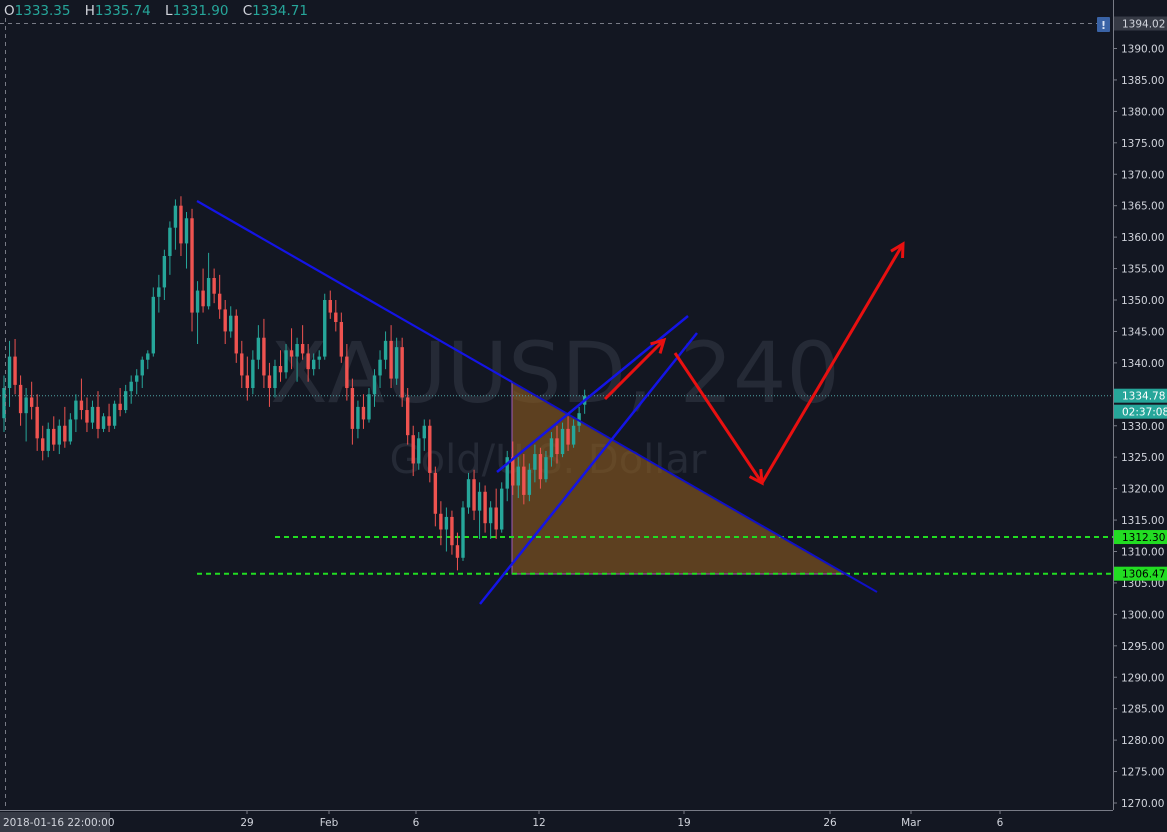 The image size is (1167, 832). Describe the element at coordinates (416, 823) in the screenshot. I see `time-tick-label: 6` at that location.